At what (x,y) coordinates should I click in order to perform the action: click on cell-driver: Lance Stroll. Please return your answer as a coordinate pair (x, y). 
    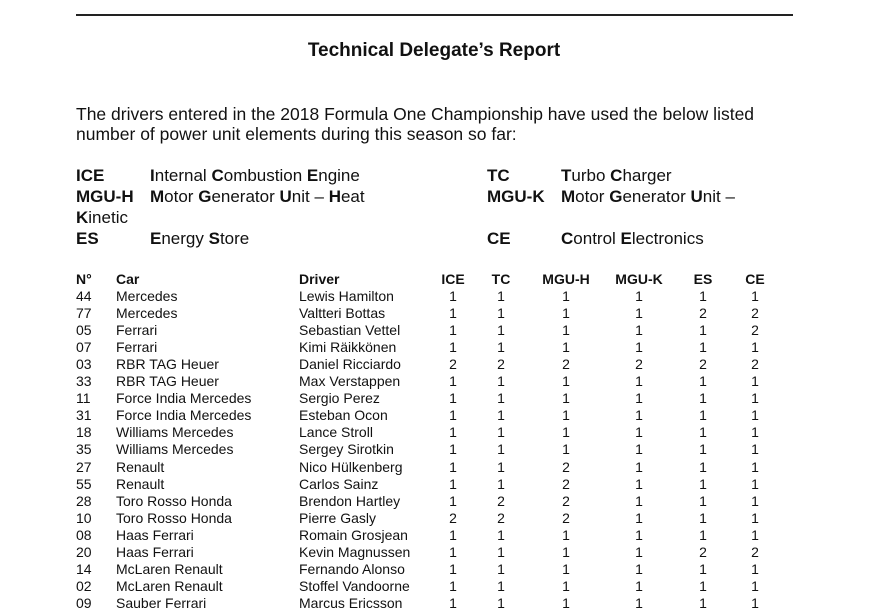
    Looking at the image, I should click on (336, 432).